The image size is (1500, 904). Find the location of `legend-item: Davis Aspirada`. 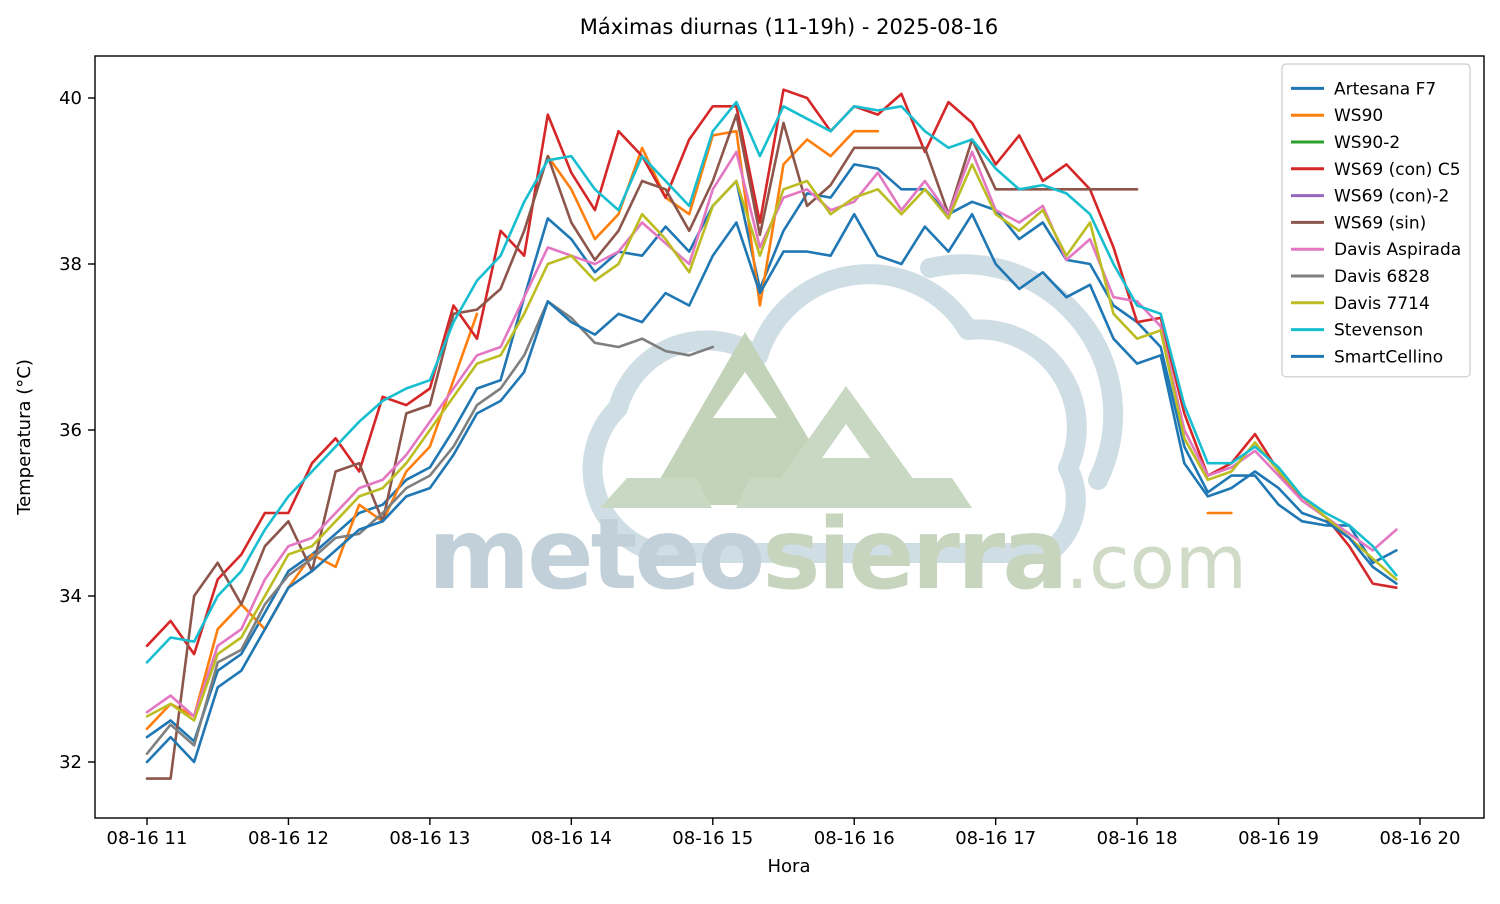

legend-item: Davis Aspirada is located at coordinates (1376, 250).